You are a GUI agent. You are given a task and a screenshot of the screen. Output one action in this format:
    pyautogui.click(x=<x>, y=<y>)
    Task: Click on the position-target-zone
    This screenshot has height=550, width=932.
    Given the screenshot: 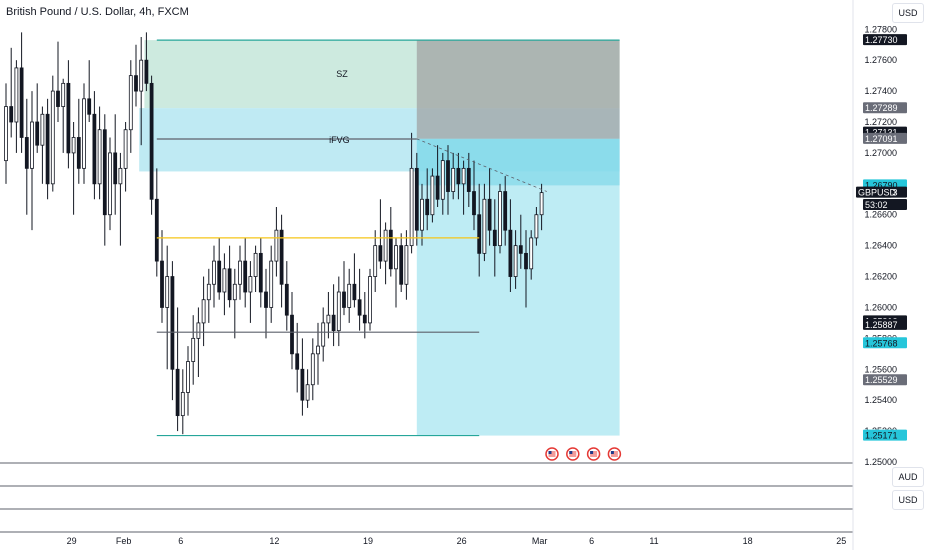 What is the action you would take?
    pyautogui.click(x=518, y=287)
    